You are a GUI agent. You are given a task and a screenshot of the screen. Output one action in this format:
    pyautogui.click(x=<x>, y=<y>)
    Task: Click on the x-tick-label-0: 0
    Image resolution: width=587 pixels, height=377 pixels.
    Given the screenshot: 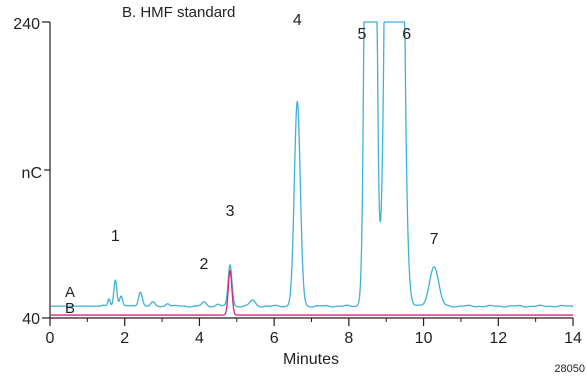 What is the action you would take?
    pyautogui.click(x=50, y=338)
    